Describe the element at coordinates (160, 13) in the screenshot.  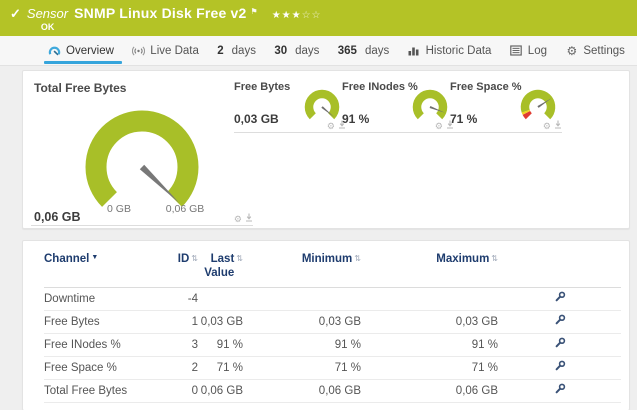
I see `sensor-title: SNMP Linux Disk Free v2` at that location.